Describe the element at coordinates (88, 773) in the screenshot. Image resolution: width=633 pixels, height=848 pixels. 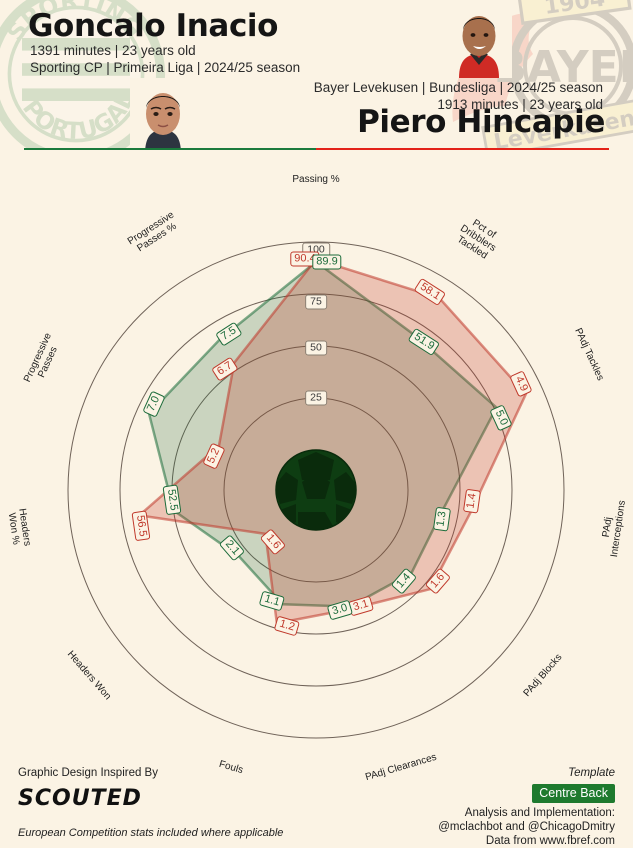
I see `inspired-by-label: Graphic Design Inspired By` at that location.